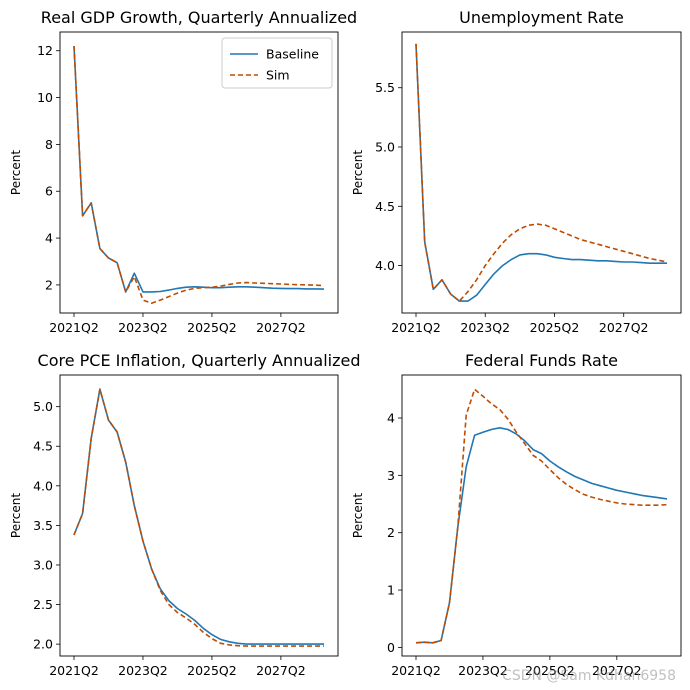 This screenshot has height=690, width=690. I want to click on chart-title: Federal Funds Rate, so click(541, 360).